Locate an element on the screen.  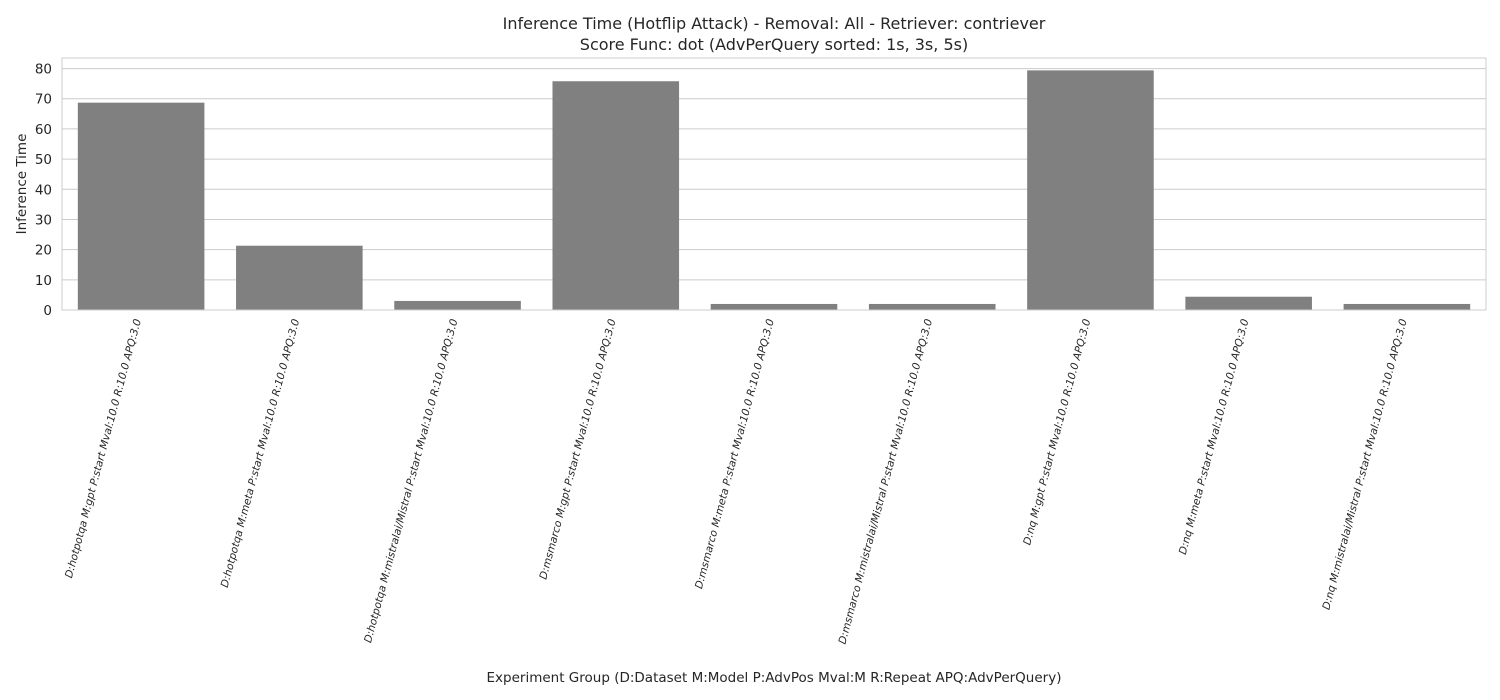
y-tick-label: 70 is located at coordinates (43, 100).